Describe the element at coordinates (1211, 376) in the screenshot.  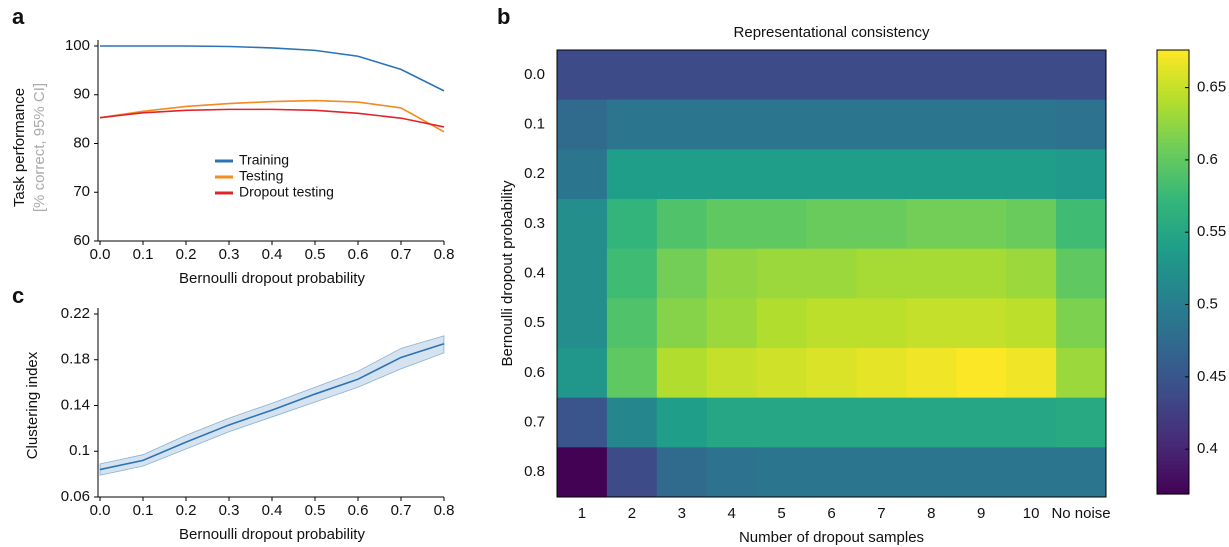
I see `colorbar-tick-label: 0.45` at that location.